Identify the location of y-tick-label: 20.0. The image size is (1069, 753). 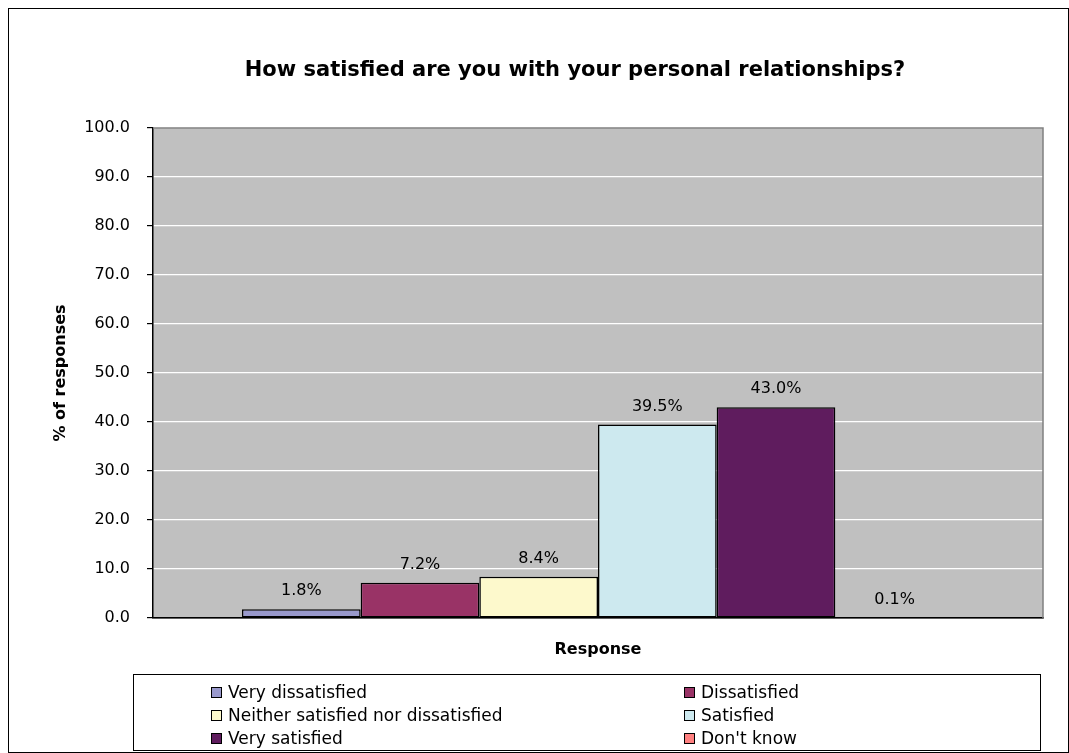
(112, 519).